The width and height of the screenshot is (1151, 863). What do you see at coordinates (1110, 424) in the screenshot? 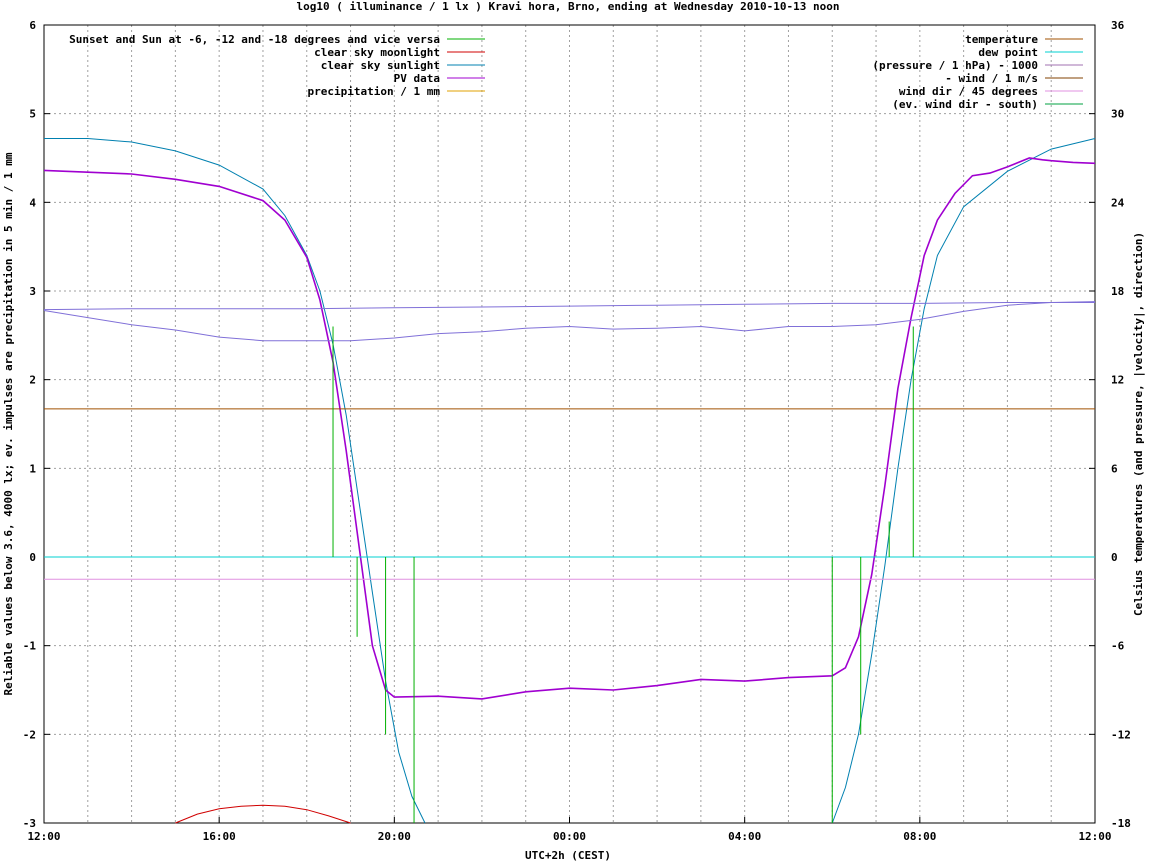
I see `y2-axis-ticks: -18 -12 -6 0 6 12 18 24 30 36` at bounding box center [1110, 424].